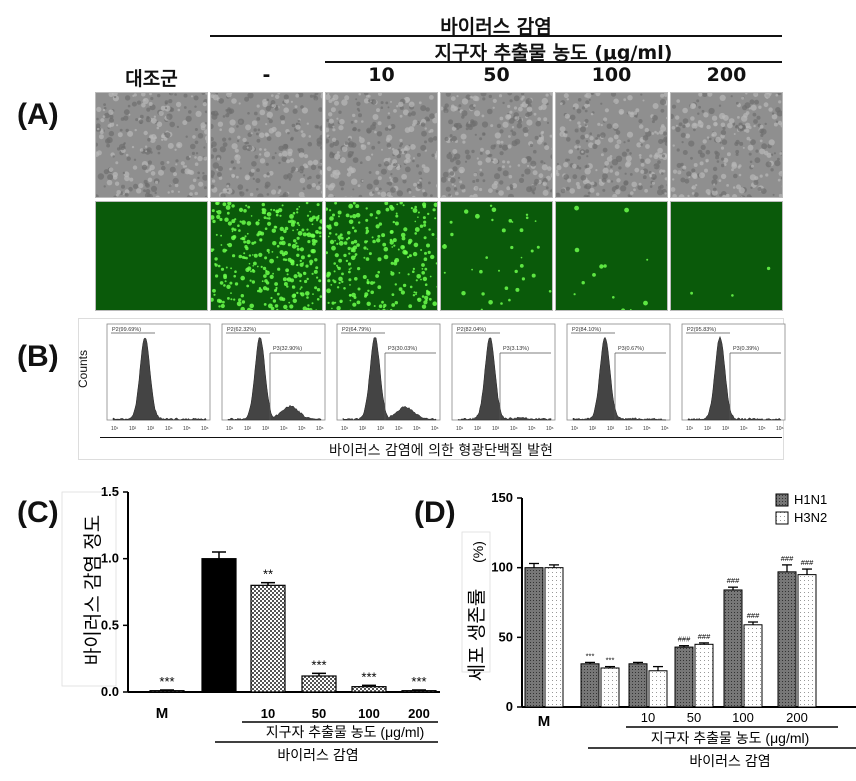 Image resolution: width=856 pixels, height=781 pixels. What do you see at coordinates (477, 635) in the screenshot?
I see `y-axis-label: 세포 생존률` at bounding box center [477, 635].